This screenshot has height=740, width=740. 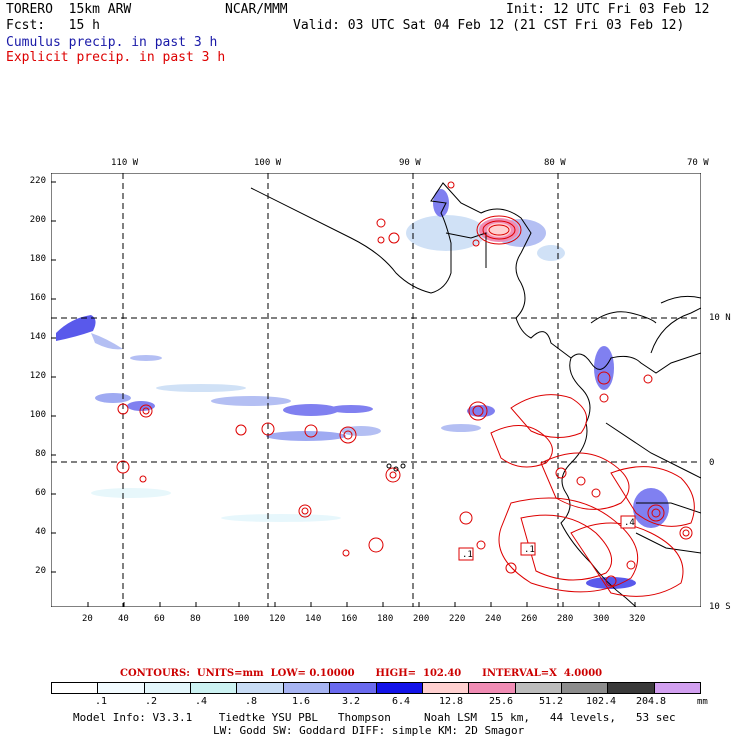 I want to click on x-tick-label: 240, so click(x=493, y=619).